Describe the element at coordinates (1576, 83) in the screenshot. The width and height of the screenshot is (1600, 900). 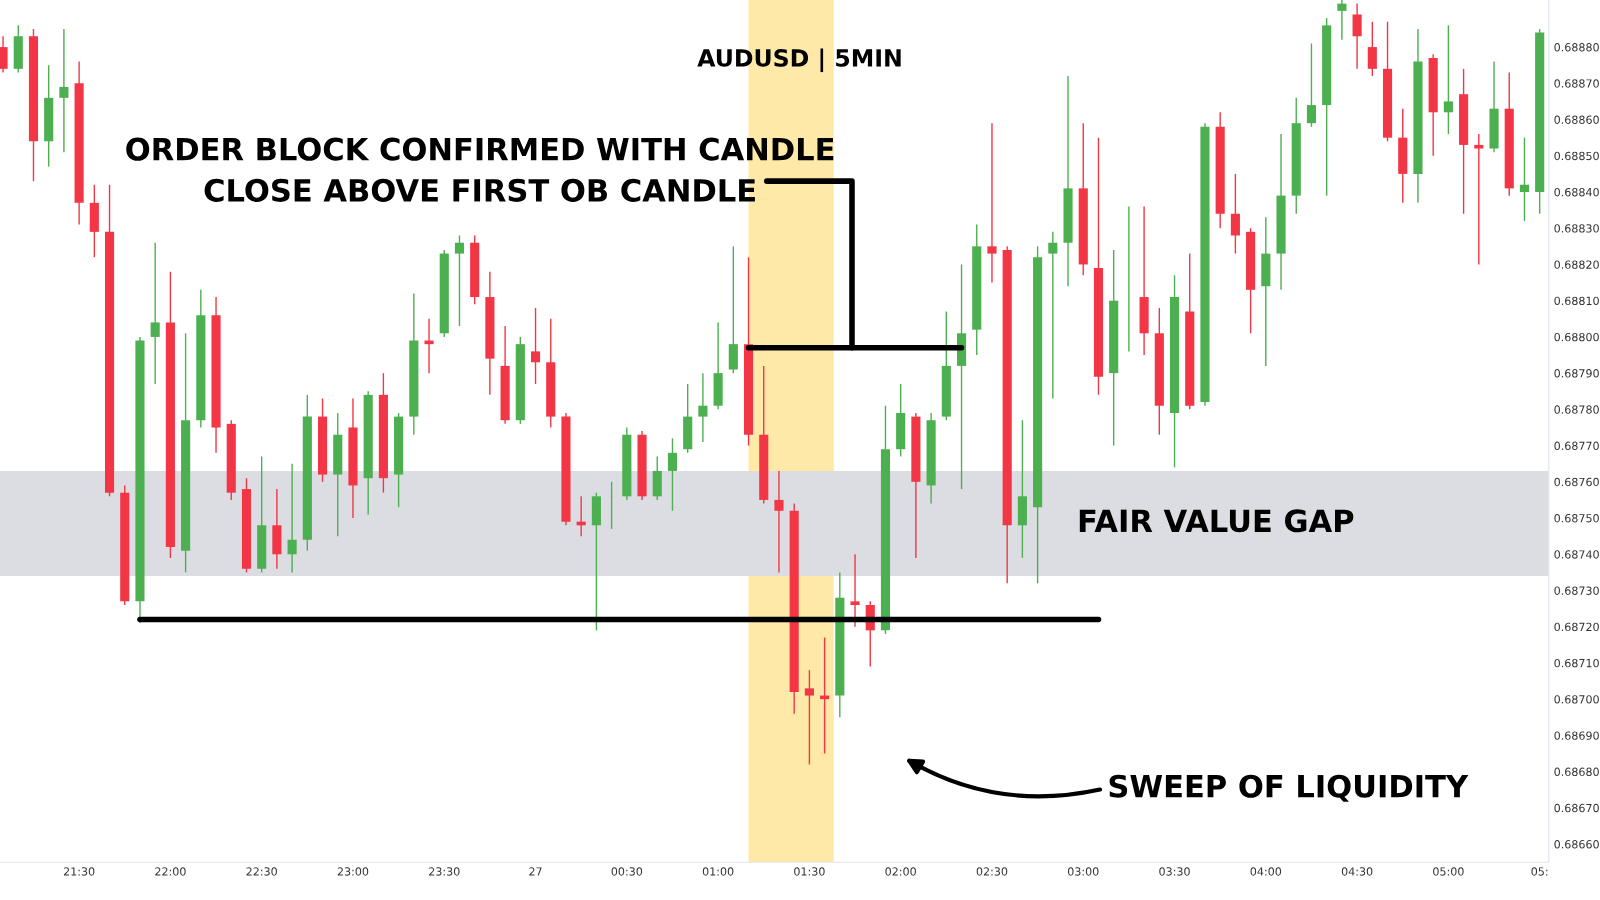
I see `y-tick-label: 0.68870` at that location.